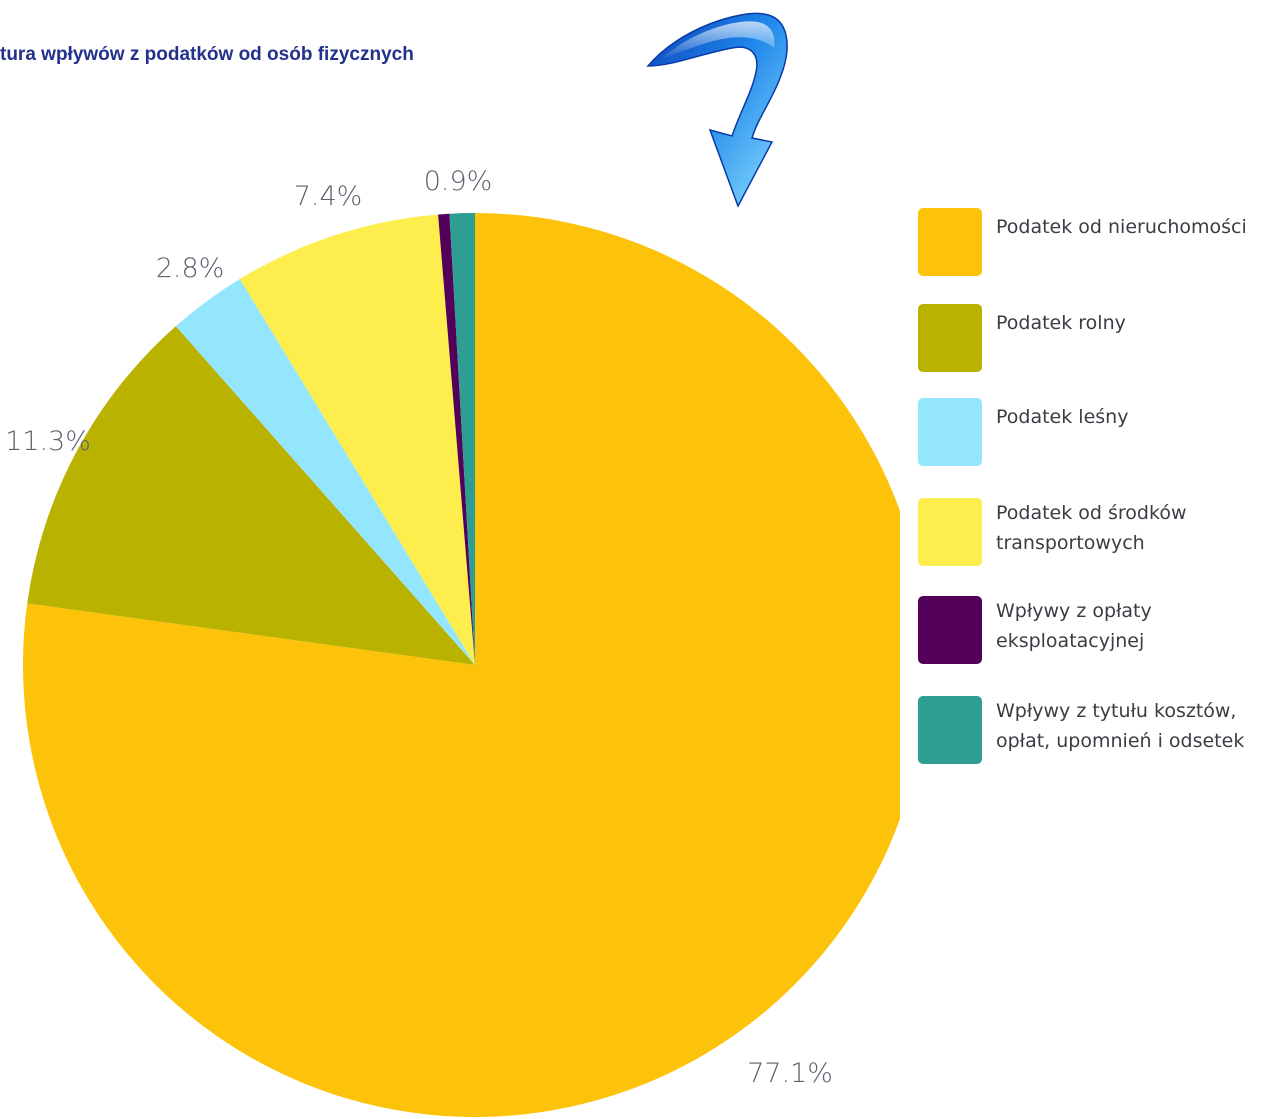 Image resolution: width=1278 pixels, height=1119 pixels. What do you see at coordinates (790, 1073) in the screenshot?
I see `pie-data-label: 77.1%` at bounding box center [790, 1073].